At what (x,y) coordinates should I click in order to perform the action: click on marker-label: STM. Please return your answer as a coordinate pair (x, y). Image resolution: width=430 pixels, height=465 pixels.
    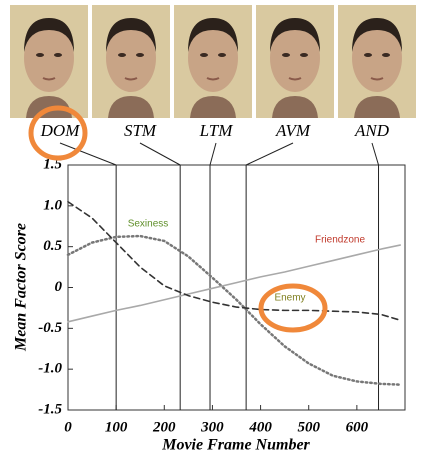
    Looking at the image, I should click on (140, 130).